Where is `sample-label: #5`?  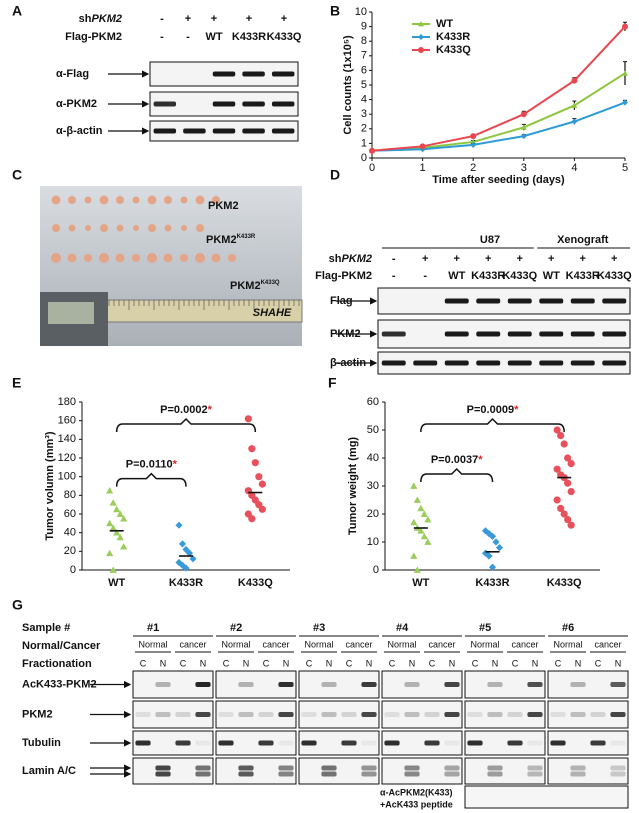
sample-label: #5 is located at coordinates (485, 628).